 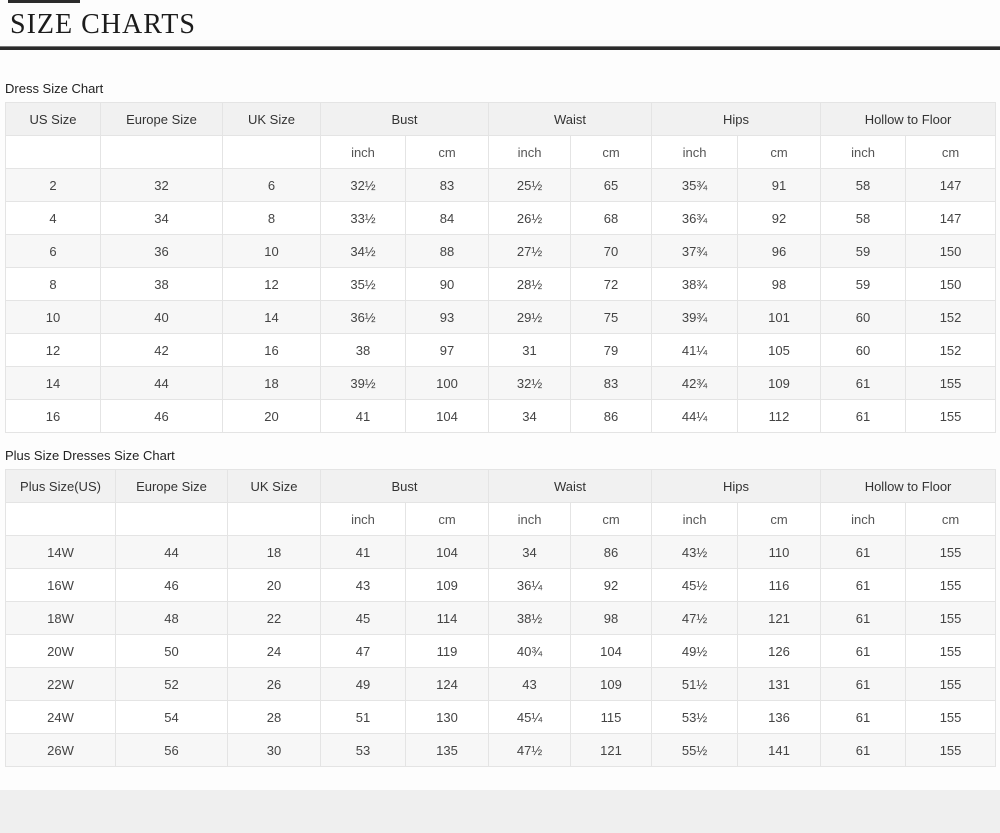 What do you see at coordinates (161, 185) in the screenshot?
I see `measurement-cell: 32` at bounding box center [161, 185].